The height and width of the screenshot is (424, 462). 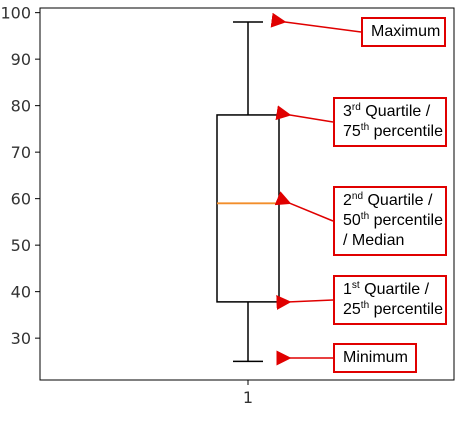 I want to click on interquartile-box, so click(x=248, y=208).